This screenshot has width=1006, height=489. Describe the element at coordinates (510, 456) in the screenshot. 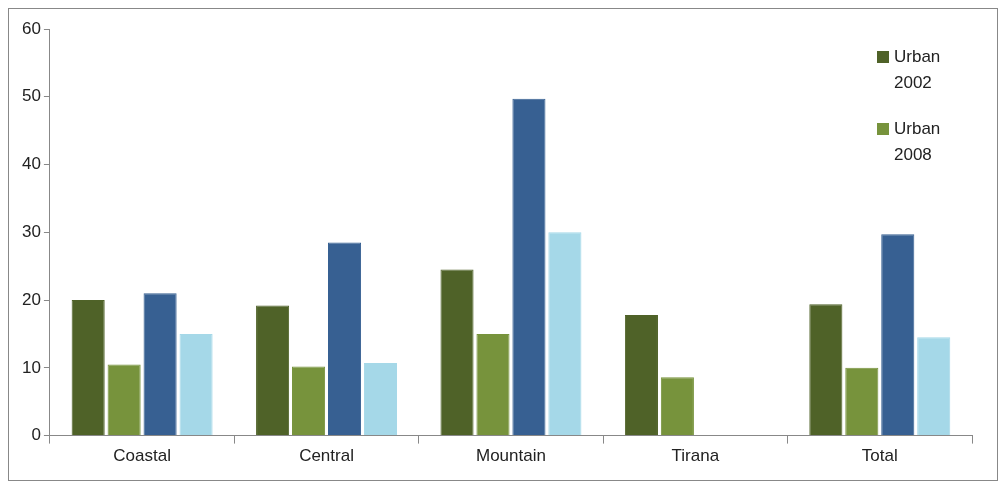

I see `x-tick-label: Mountain` at that location.